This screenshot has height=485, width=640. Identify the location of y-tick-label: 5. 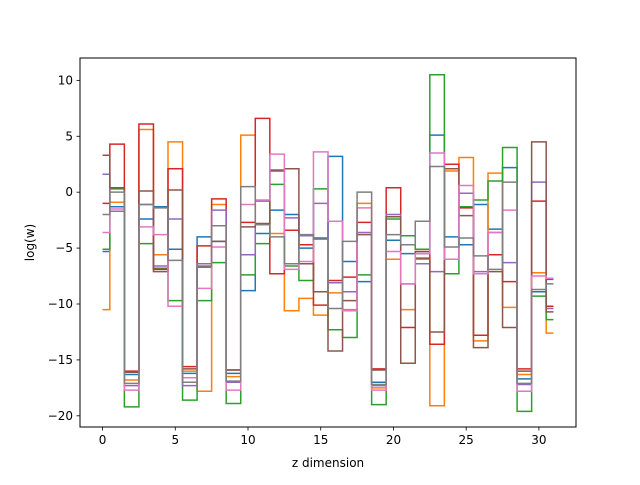
(69, 136).